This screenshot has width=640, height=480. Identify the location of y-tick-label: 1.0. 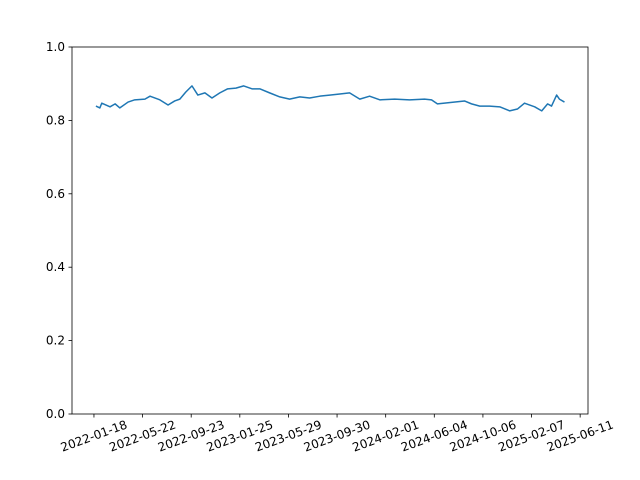
(55, 47).